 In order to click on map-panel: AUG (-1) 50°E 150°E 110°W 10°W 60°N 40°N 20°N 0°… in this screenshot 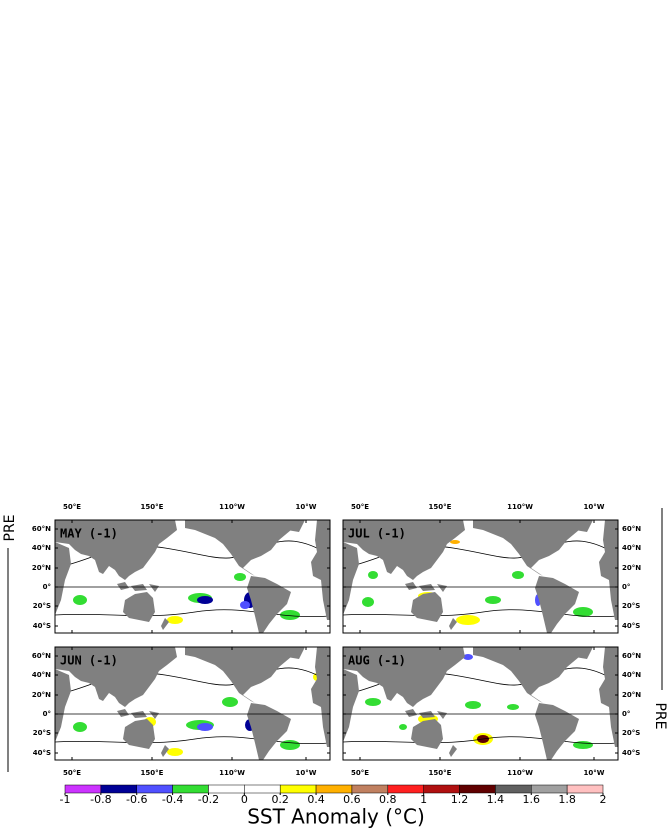, I will do `click(491, 711)`.